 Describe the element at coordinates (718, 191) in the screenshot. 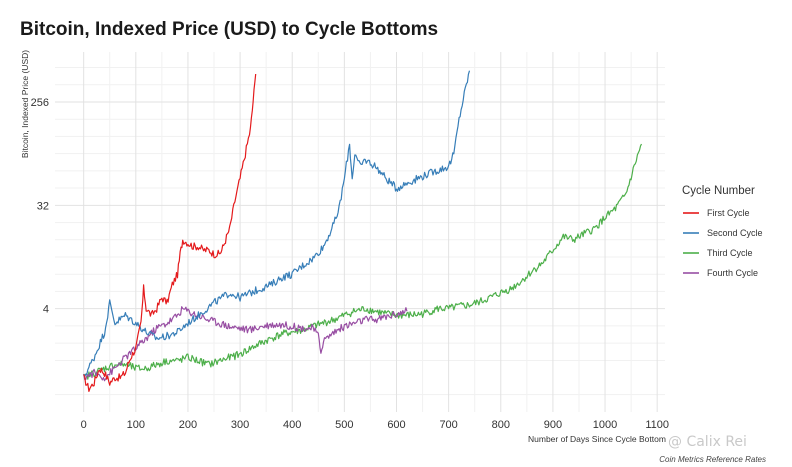

I see `legend-title: Cycle Number` at that location.